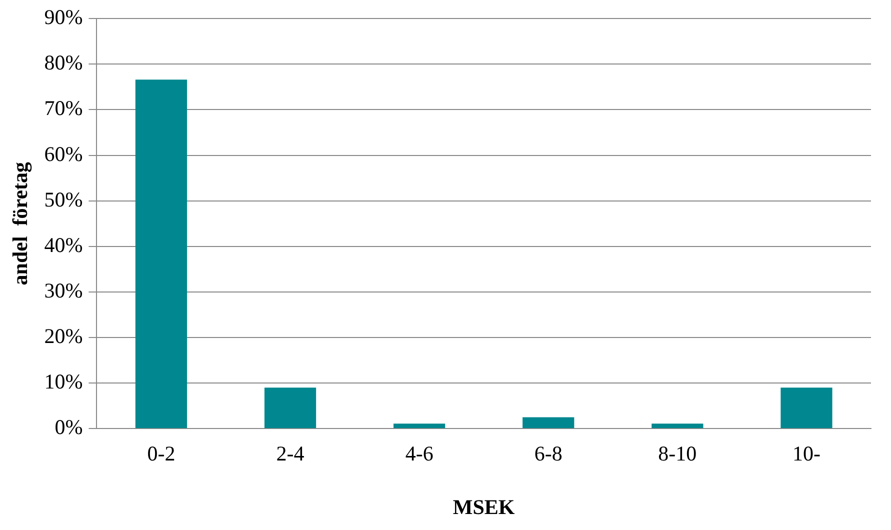  I want to click on y-tick-label: 20%, so click(63, 336).